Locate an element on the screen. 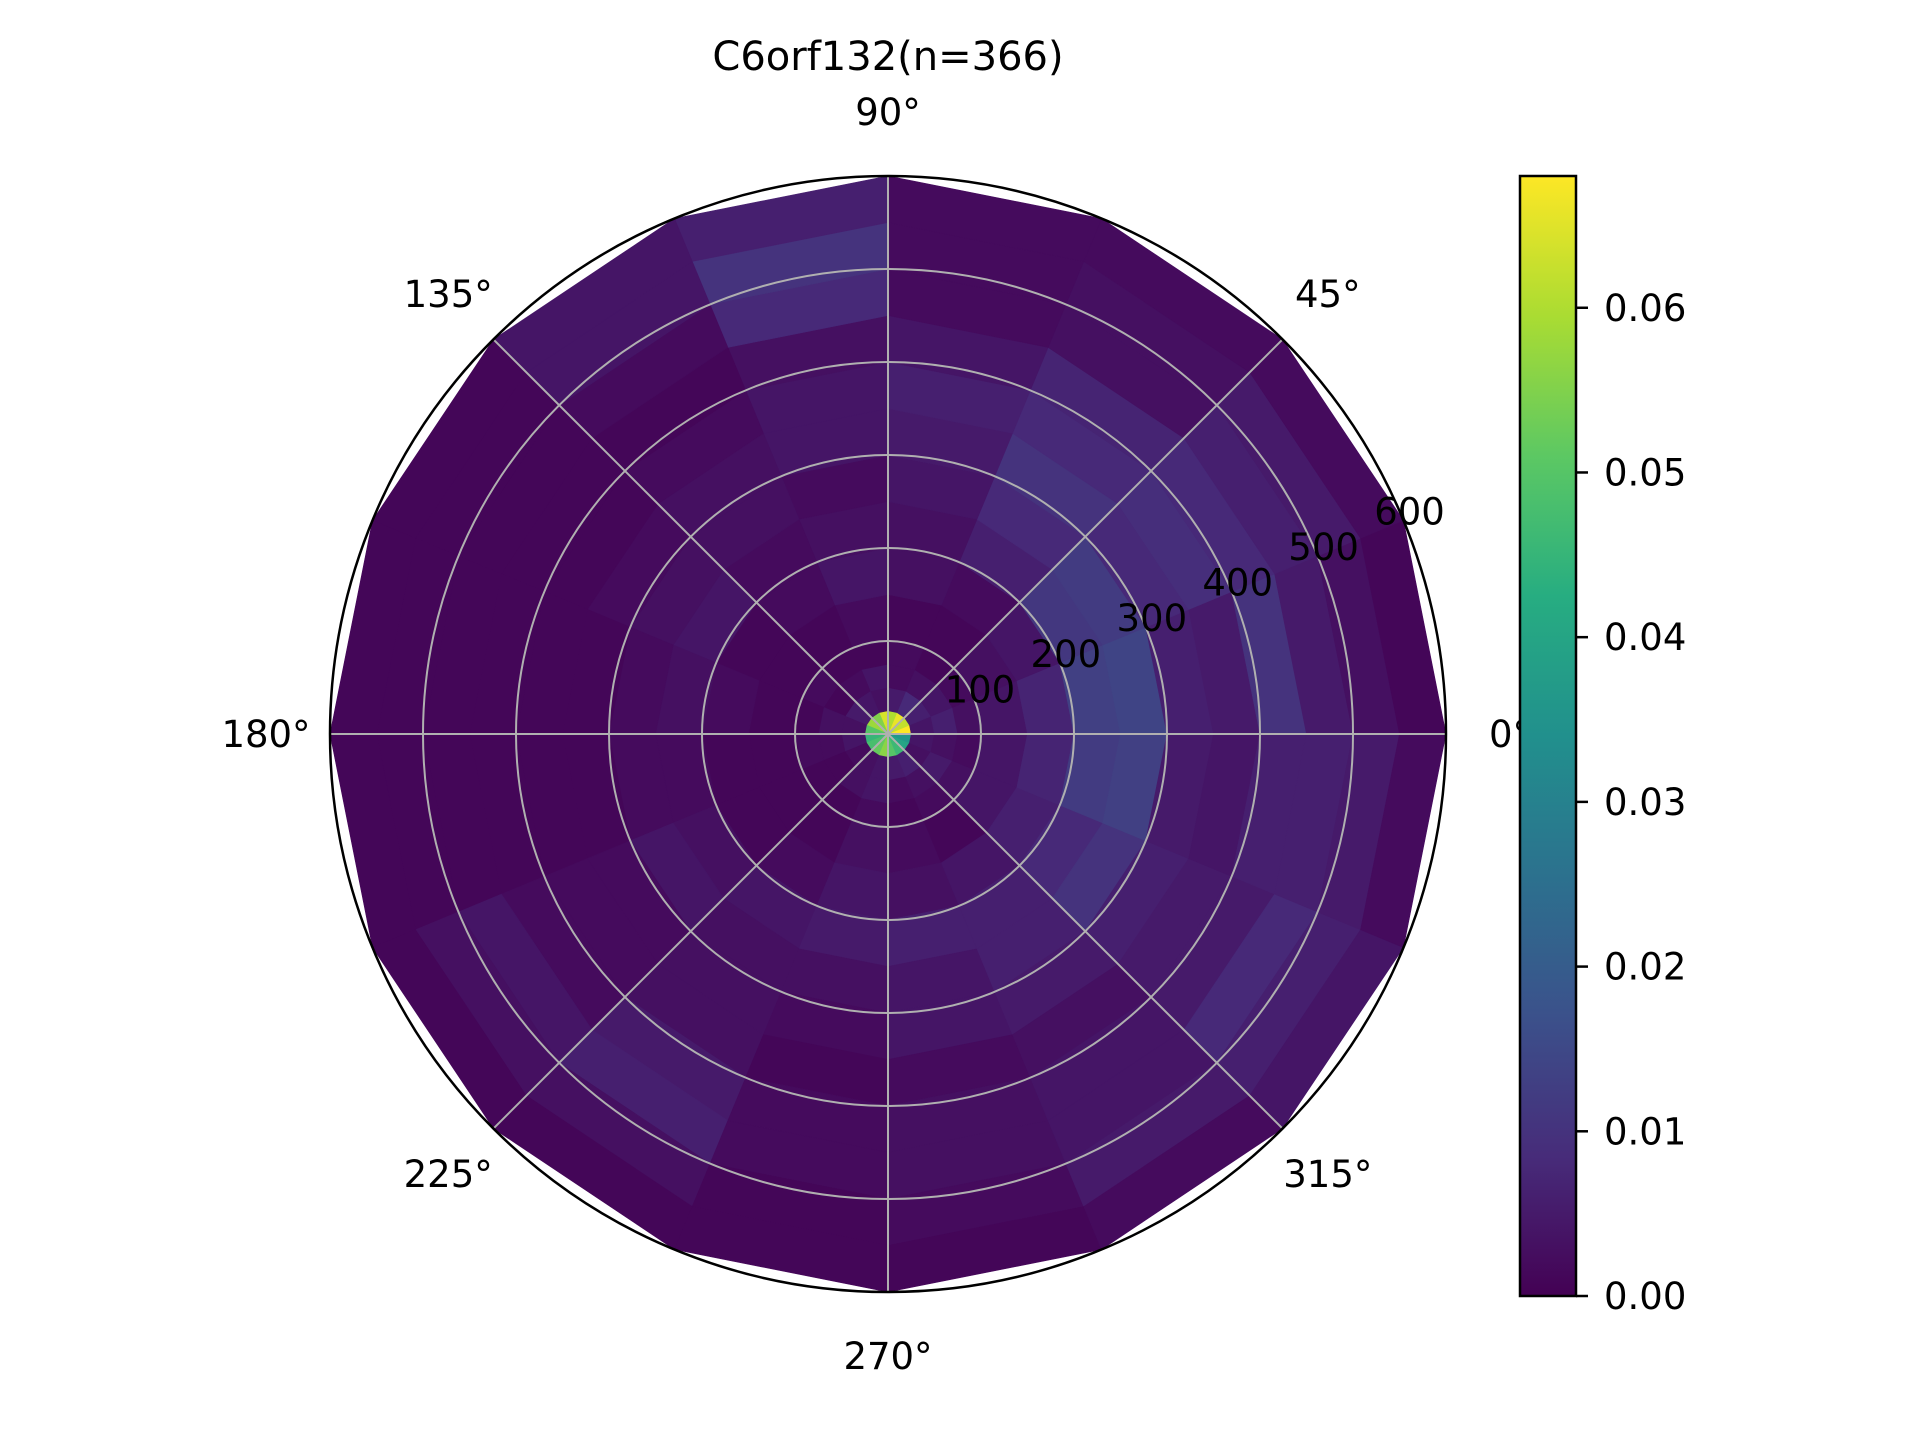  theta-tick-label: 45° is located at coordinates (1328, 294).